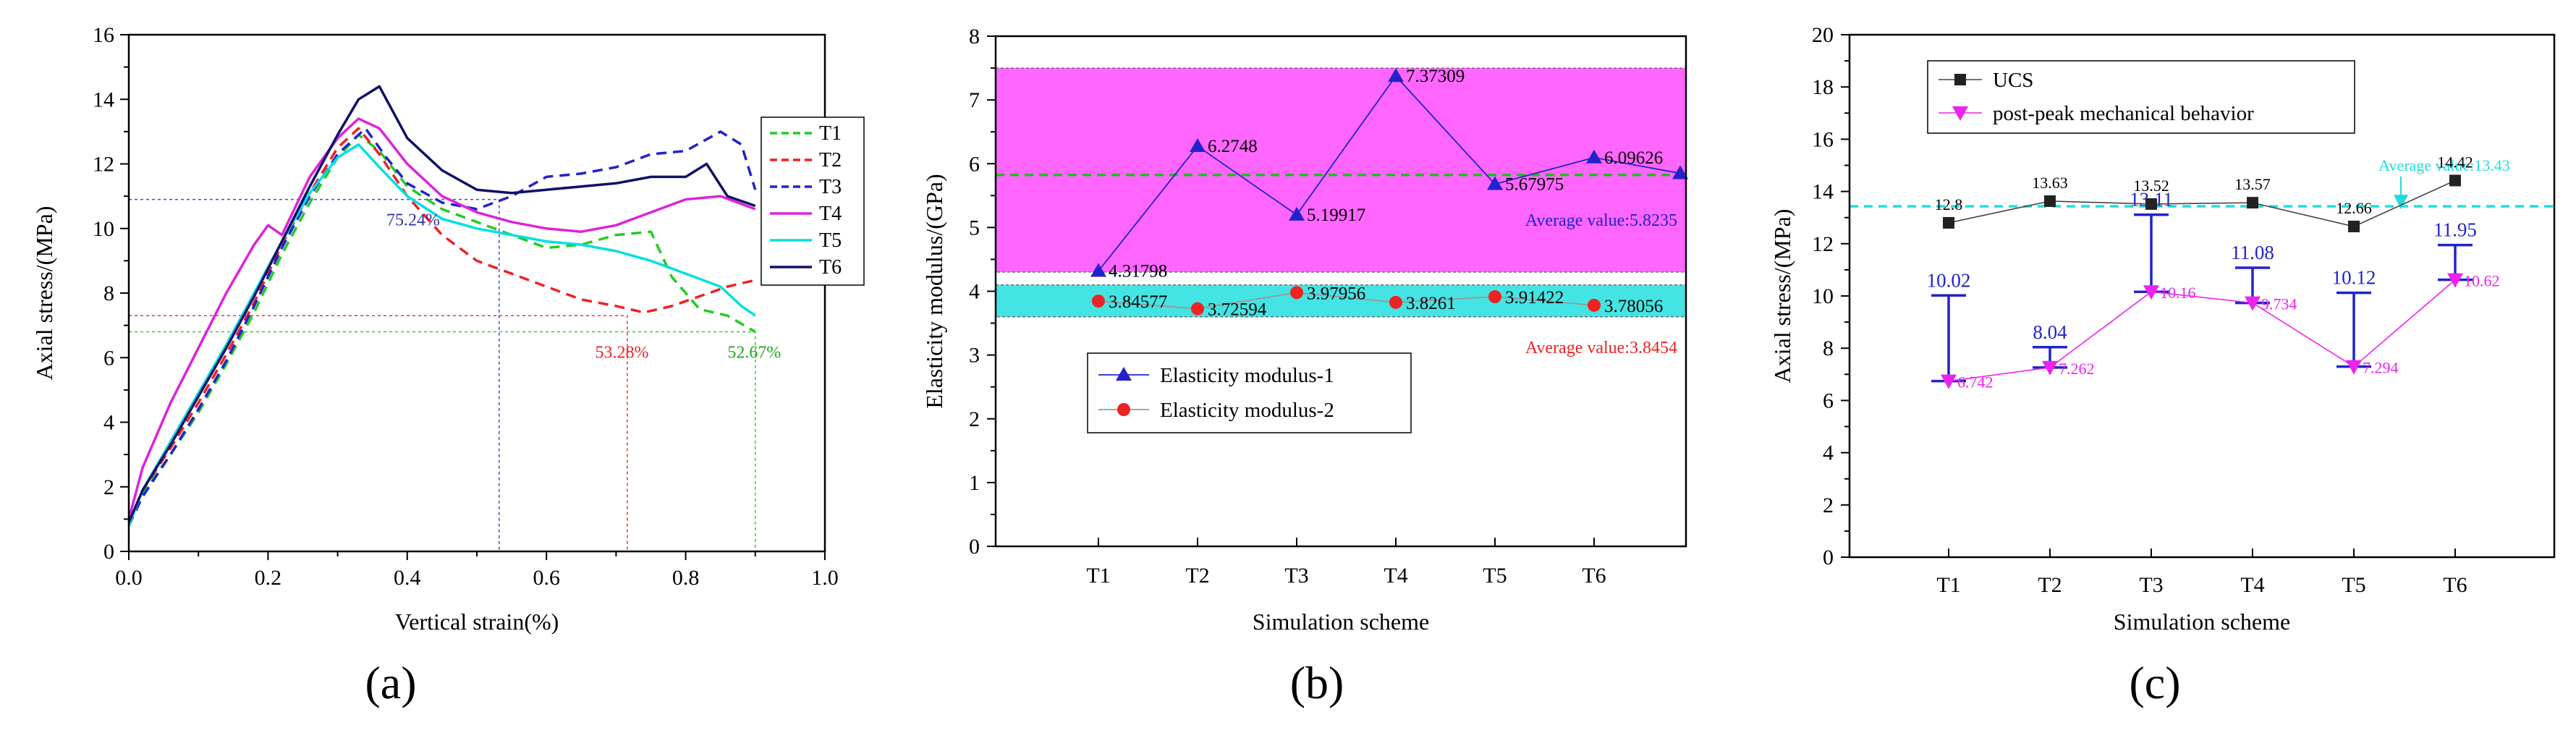 This screenshot has width=2576, height=741. What do you see at coordinates (831, 267) in the screenshot?
I see `legend-label-t6: T6` at bounding box center [831, 267].